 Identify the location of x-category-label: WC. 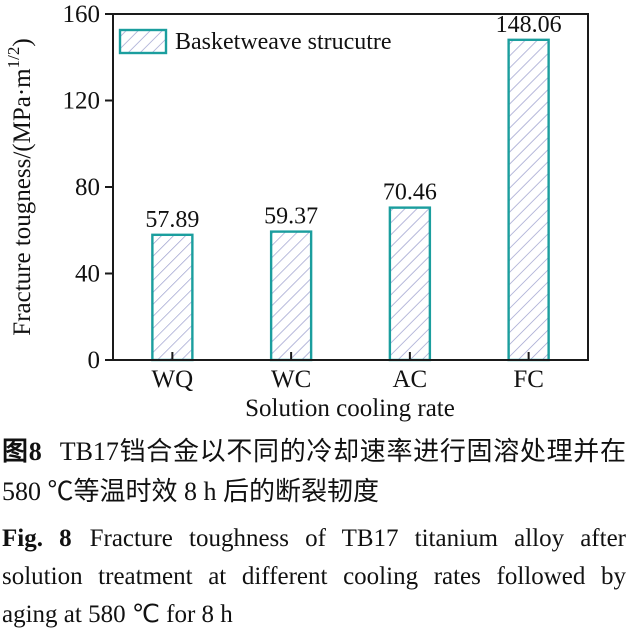
(291, 379).